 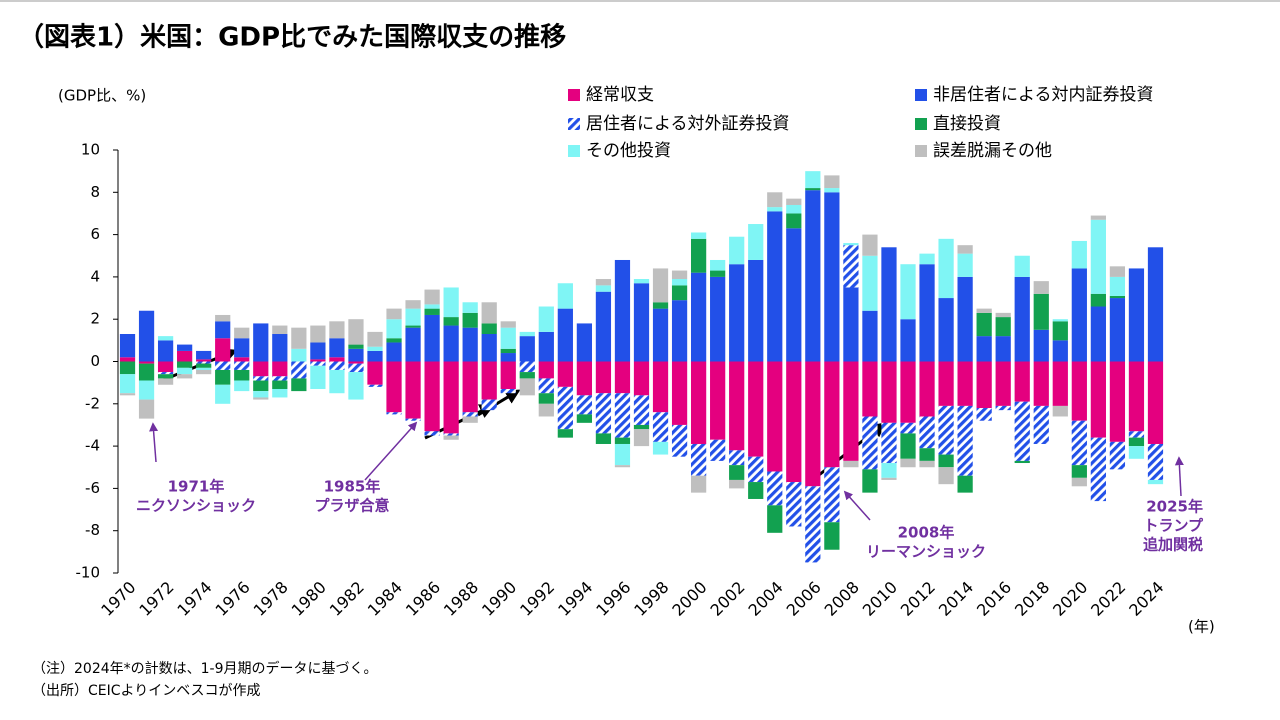 What do you see at coordinates (575, 599) in the screenshot?
I see `x-tick-label: 1994` at bounding box center [575, 599].